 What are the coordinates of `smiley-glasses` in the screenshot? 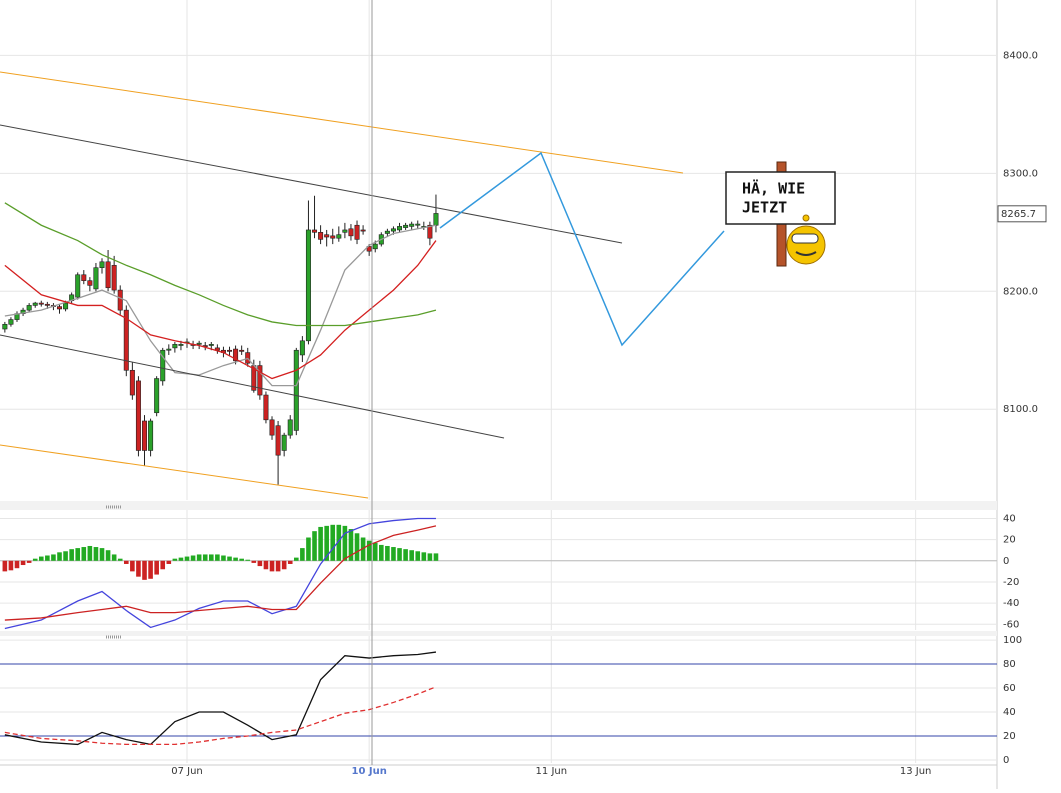 It's located at (805, 238).